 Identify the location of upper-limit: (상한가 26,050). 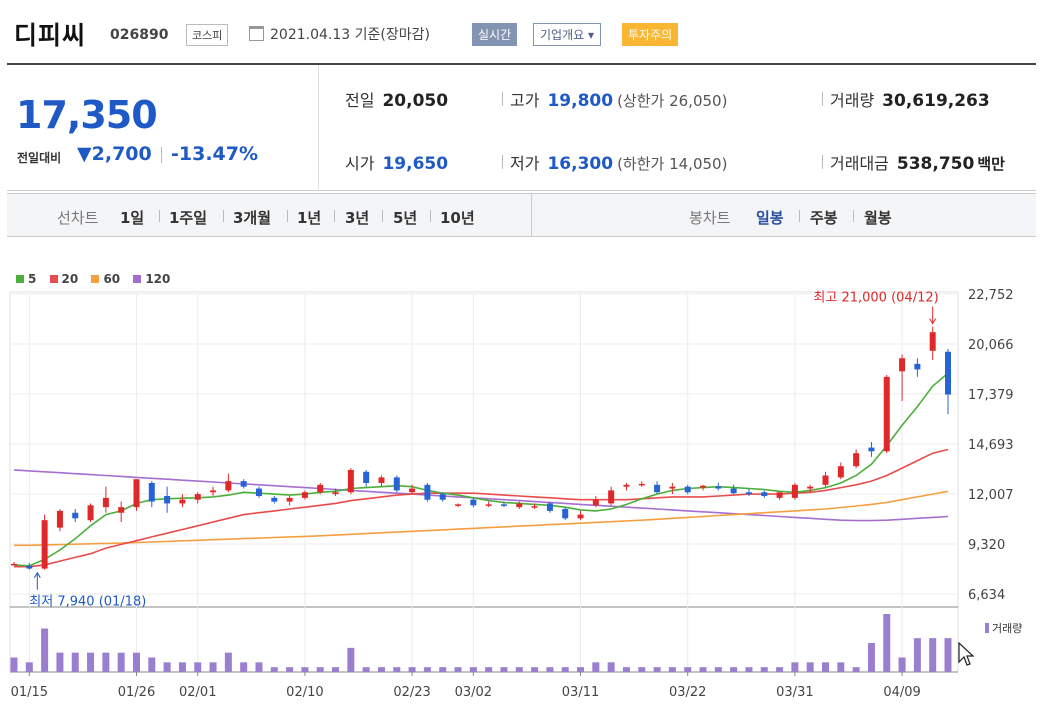
(672, 101).